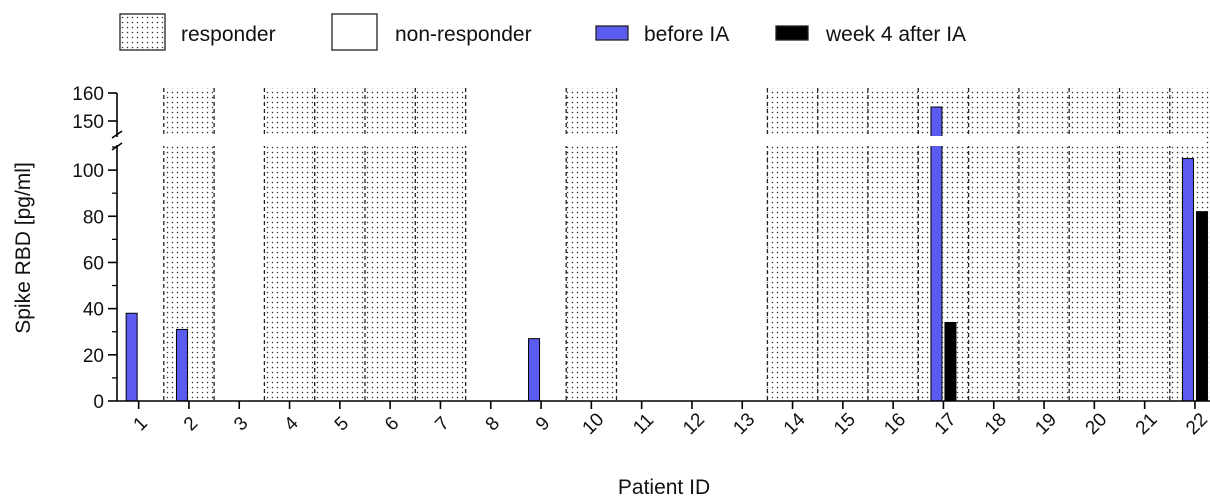 The height and width of the screenshot is (502, 1210). I want to click on x-tick-label-1: 1, so click(141, 424).